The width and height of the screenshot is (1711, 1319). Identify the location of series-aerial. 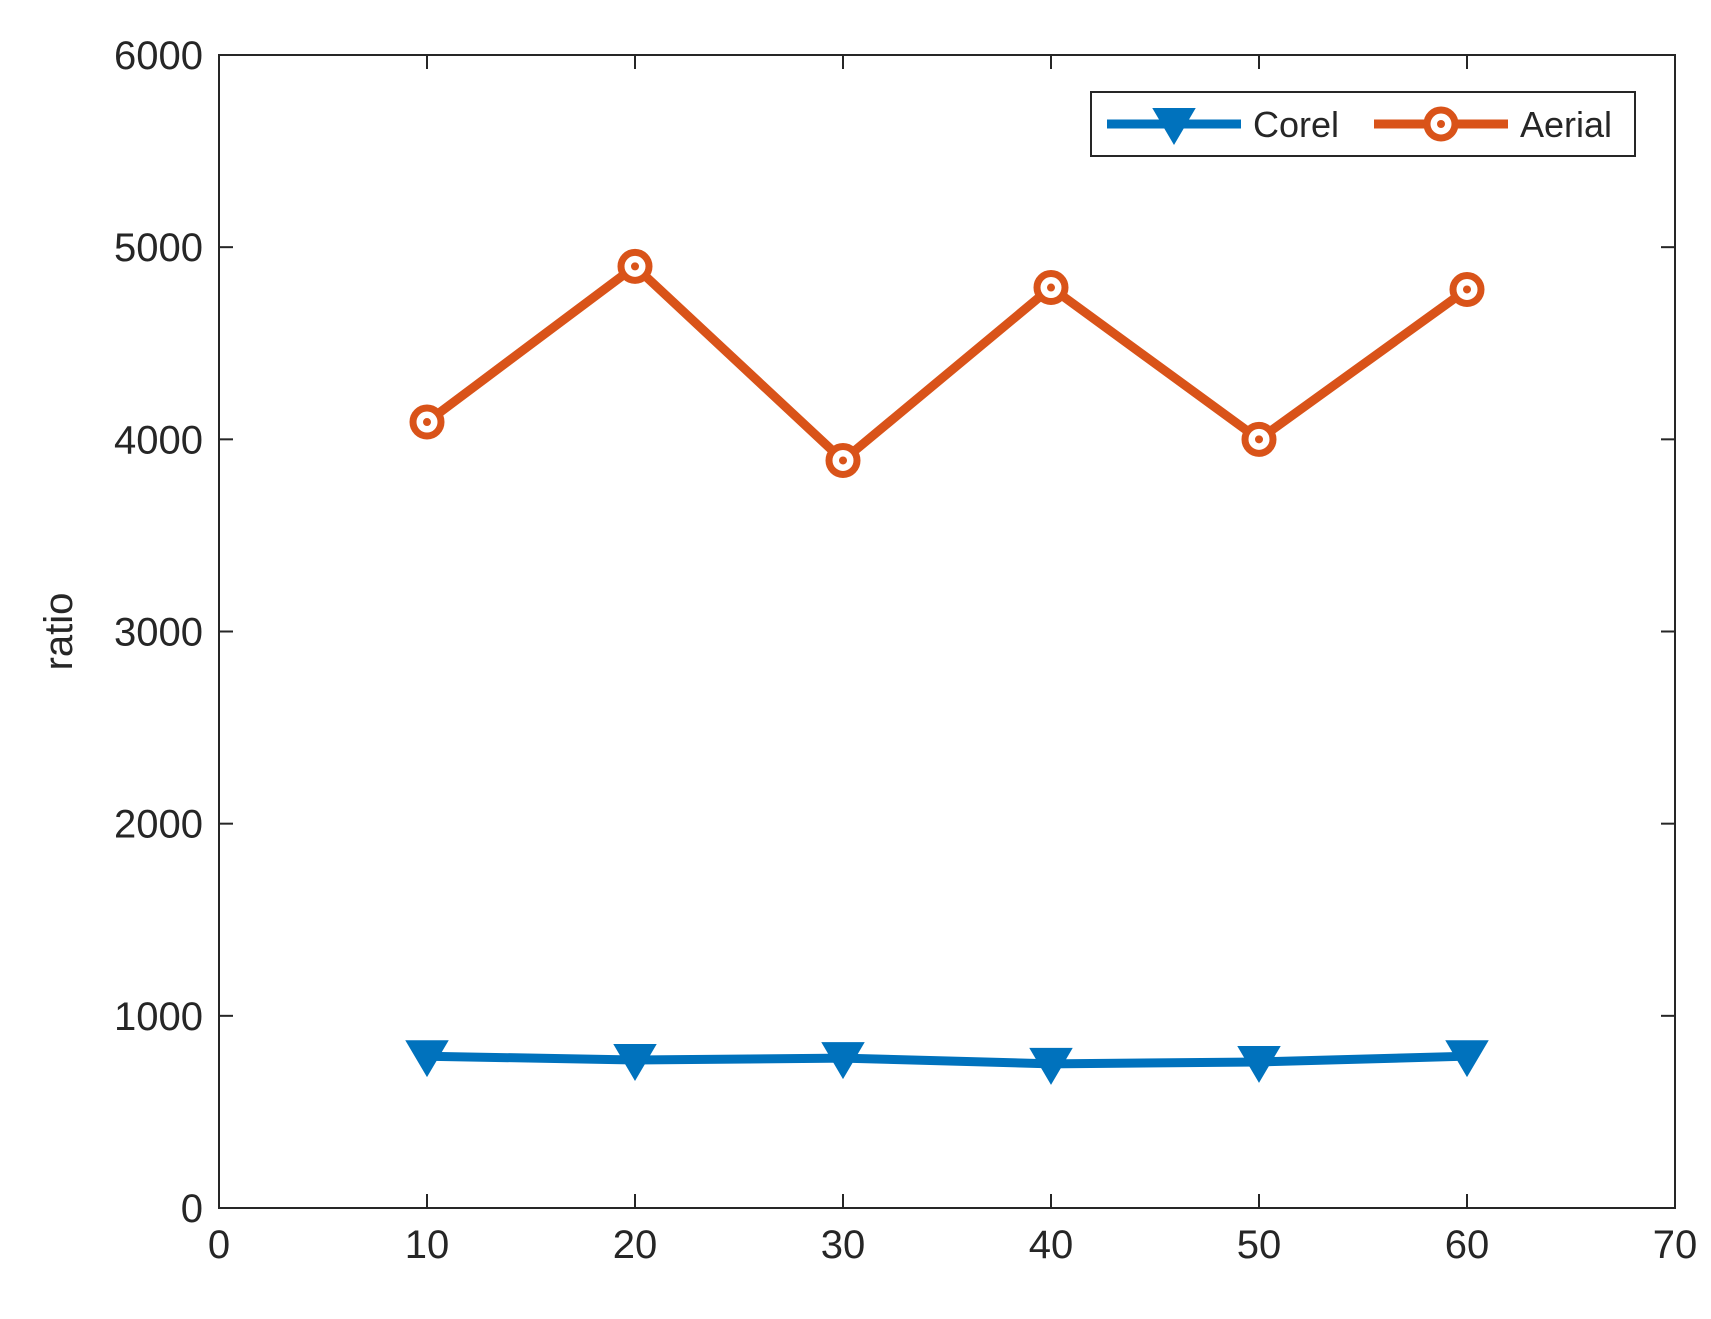
(947, 363).